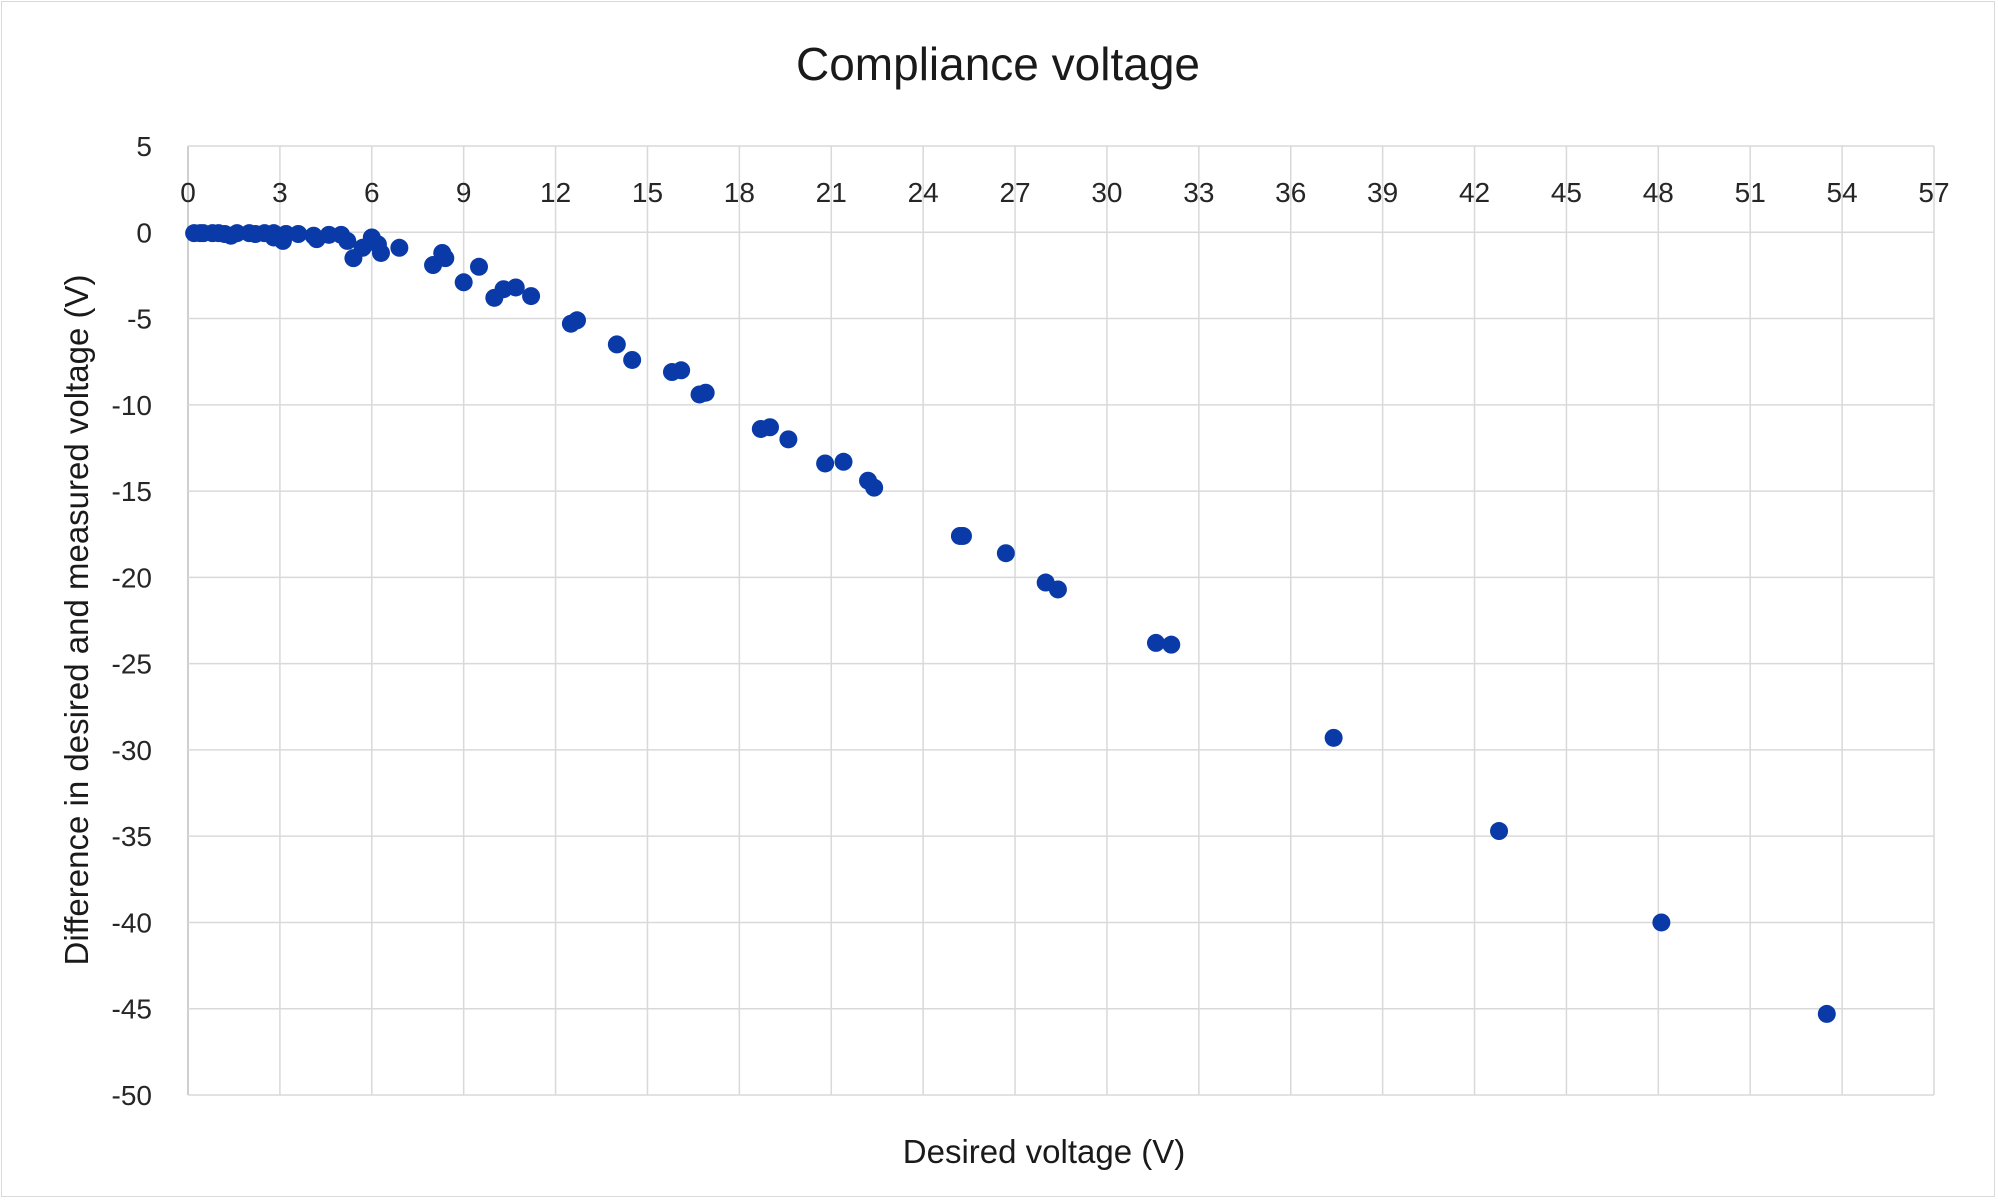  I want to click on y-tick-label: 0, so click(144, 232).